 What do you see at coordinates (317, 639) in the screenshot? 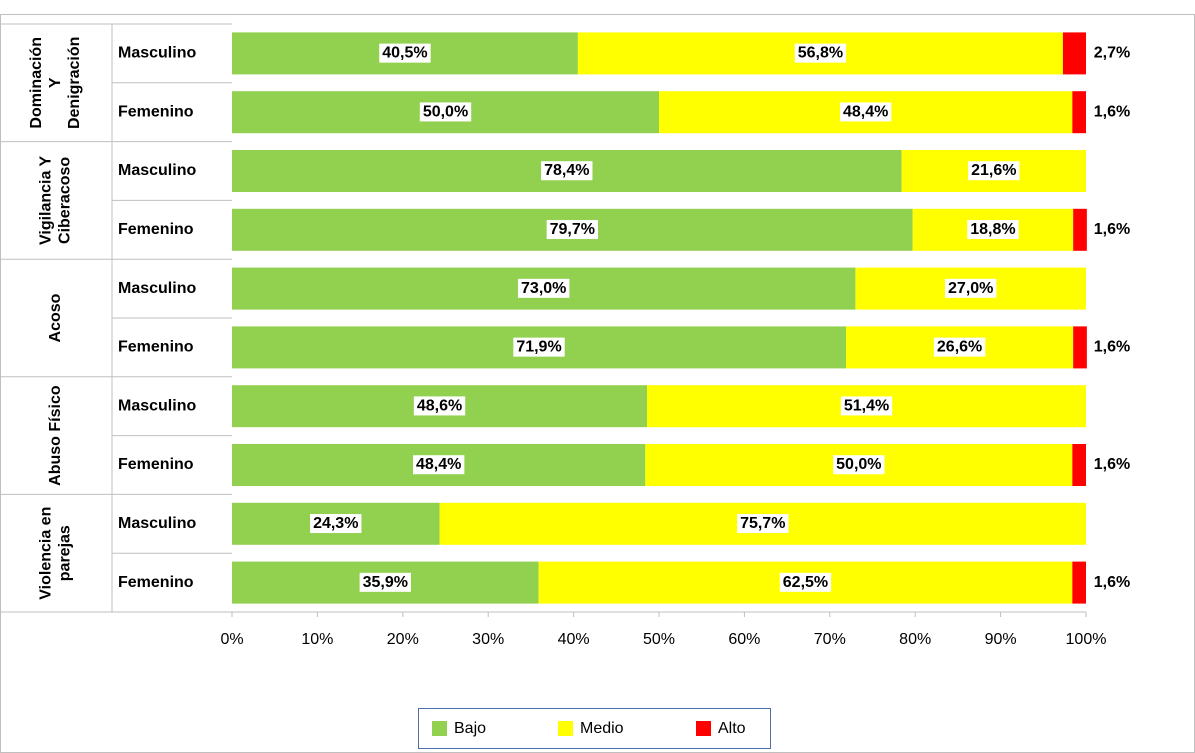
I see `x-tick-label: 10%` at bounding box center [317, 639].